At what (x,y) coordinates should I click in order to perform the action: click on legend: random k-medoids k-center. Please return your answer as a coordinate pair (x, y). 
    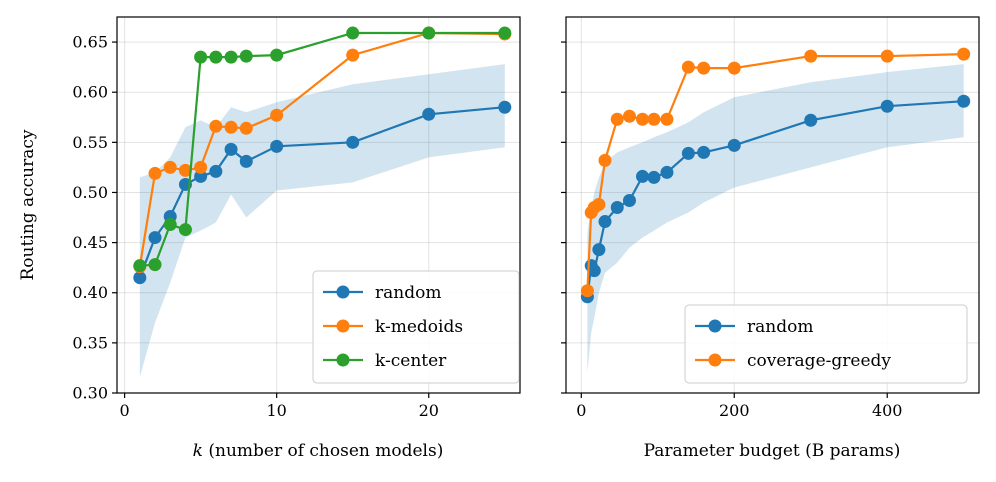
    Looking at the image, I should click on (416, 327).